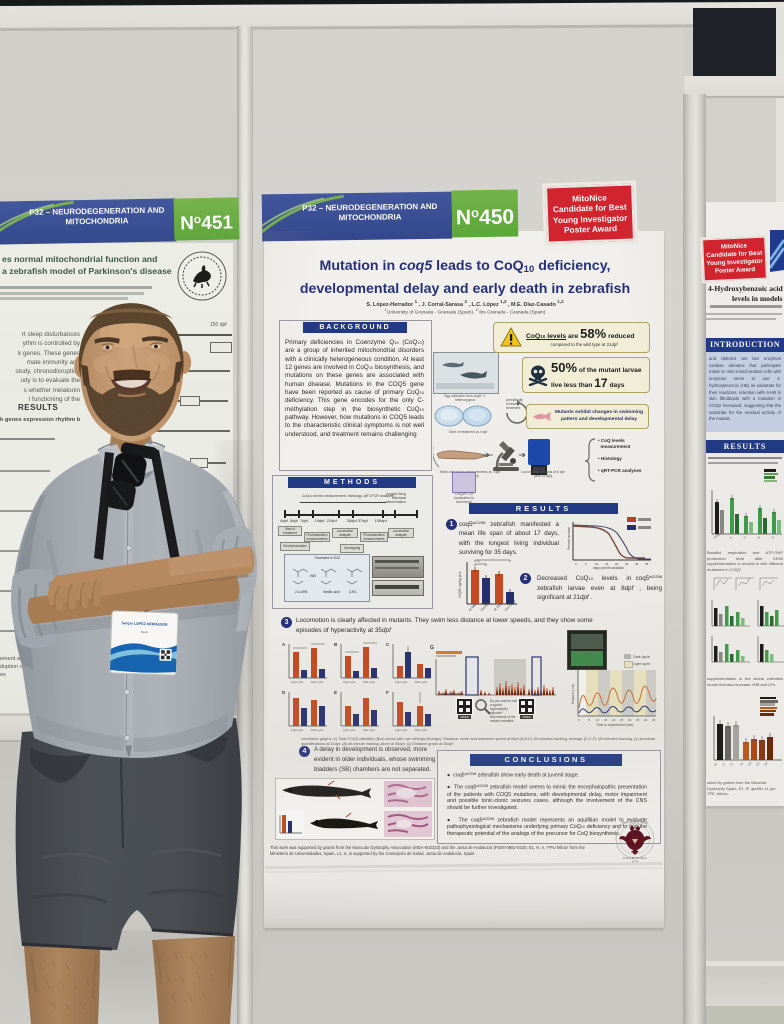 This screenshot has width=784, height=1024. What do you see at coordinates (353, 592) in the screenshot?
I see `svg-text: β-RA` at bounding box center [353, 592].